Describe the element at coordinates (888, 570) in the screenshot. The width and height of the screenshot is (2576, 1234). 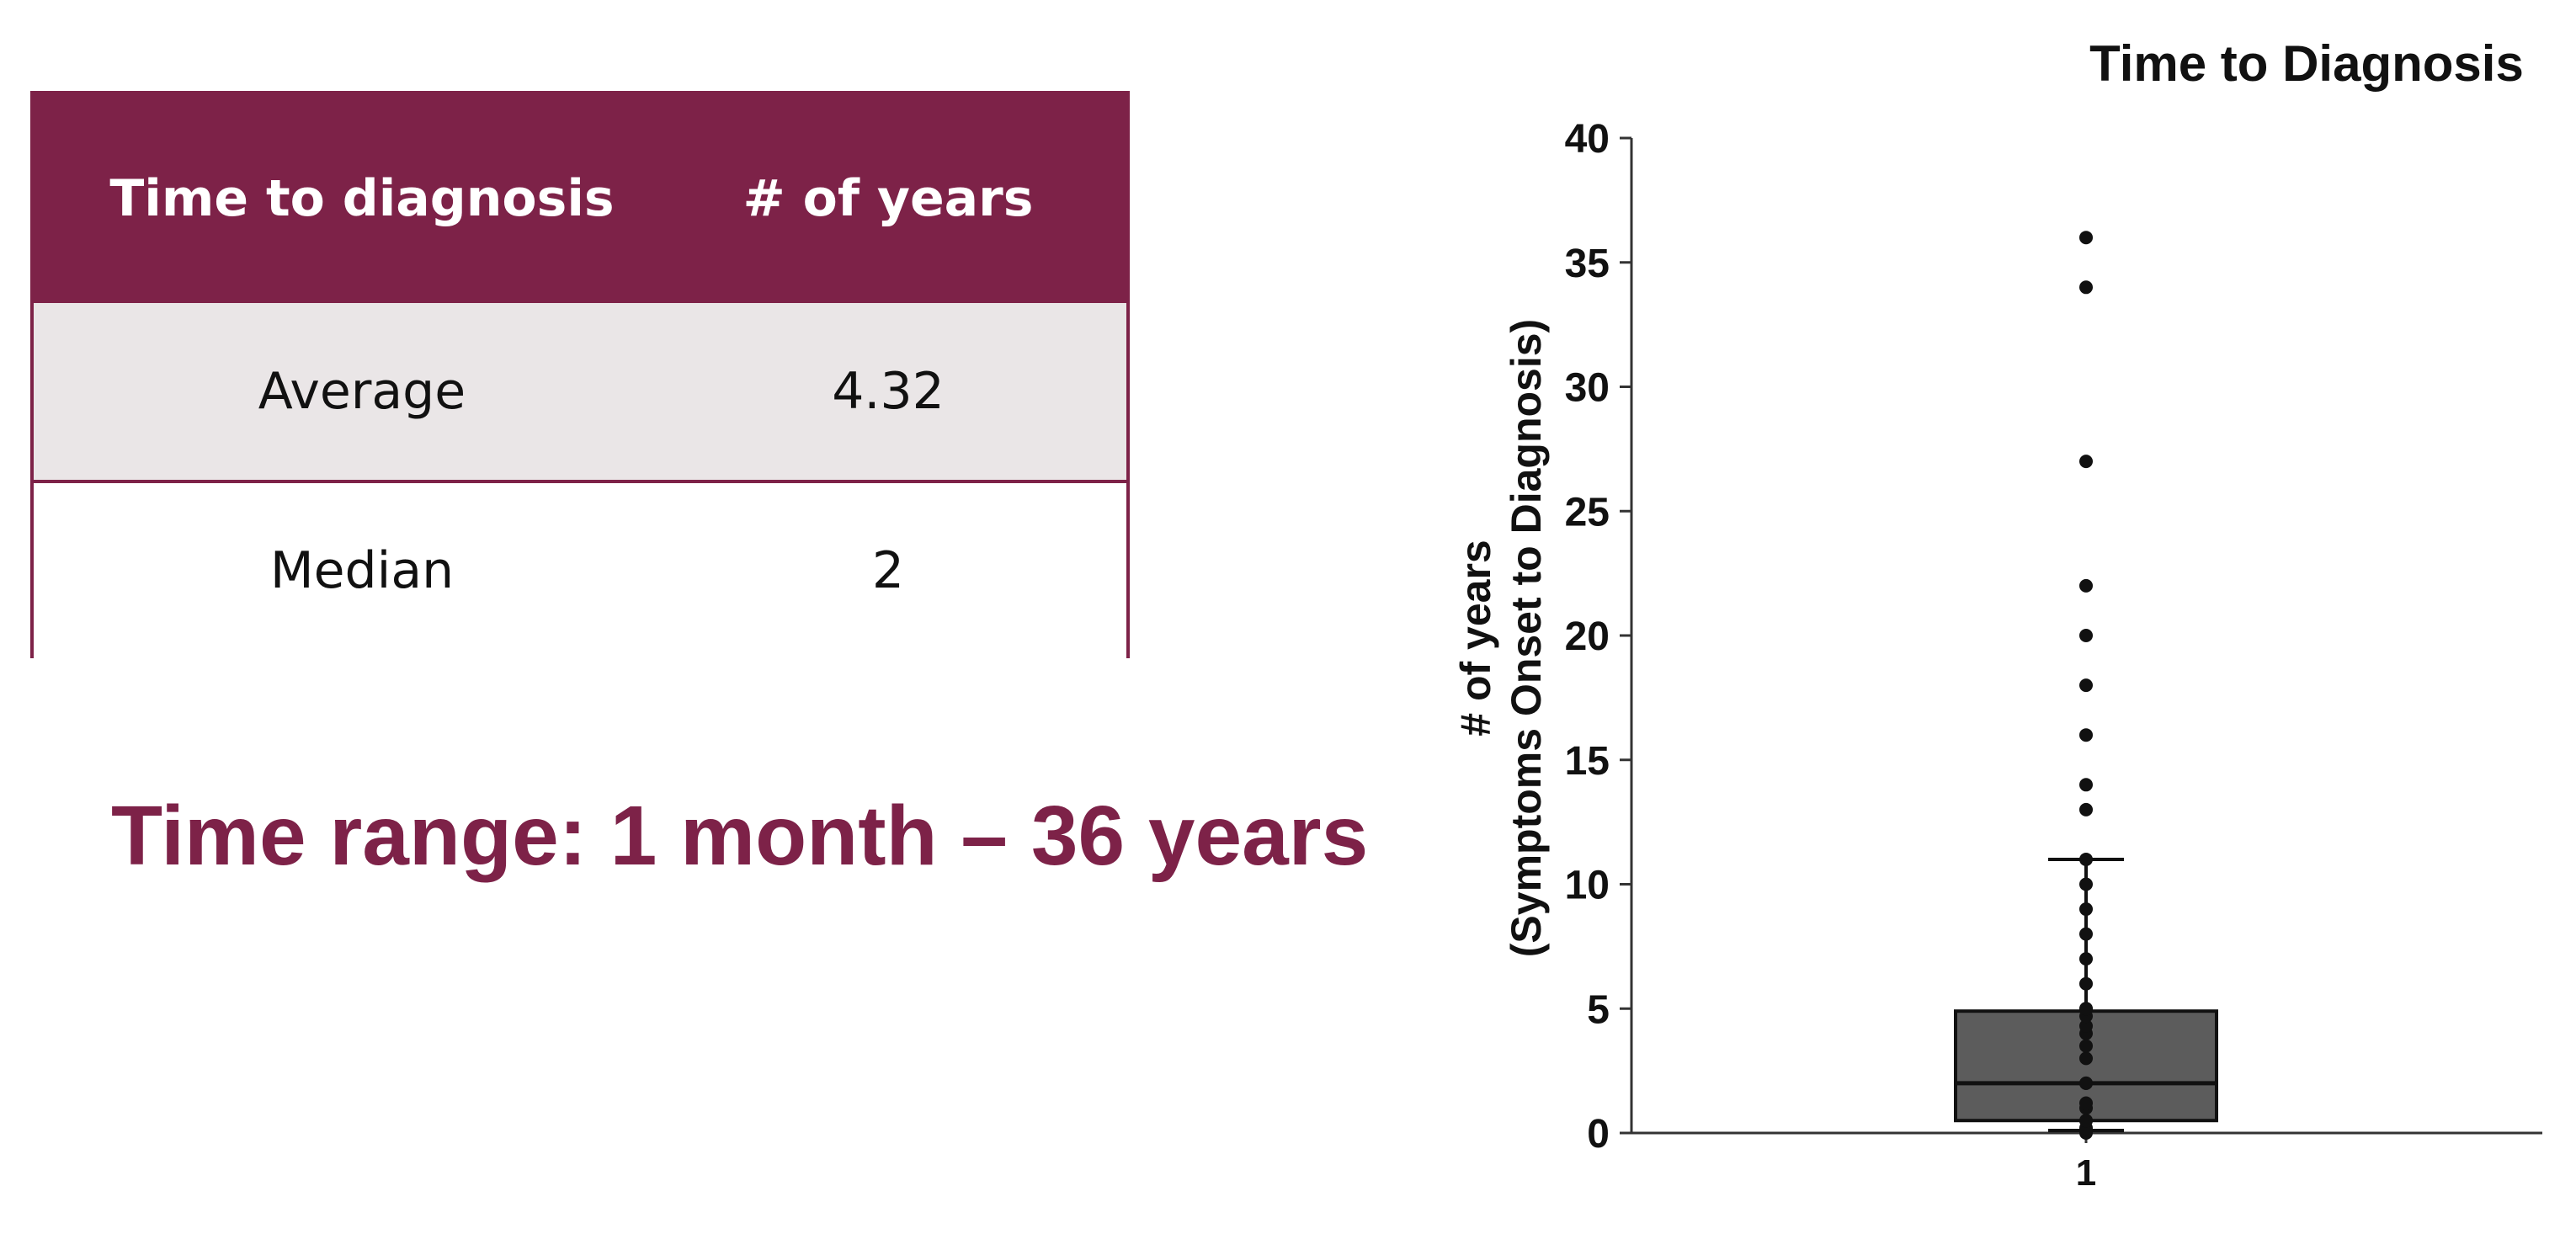
I see `row-value-median: 2` at that location.